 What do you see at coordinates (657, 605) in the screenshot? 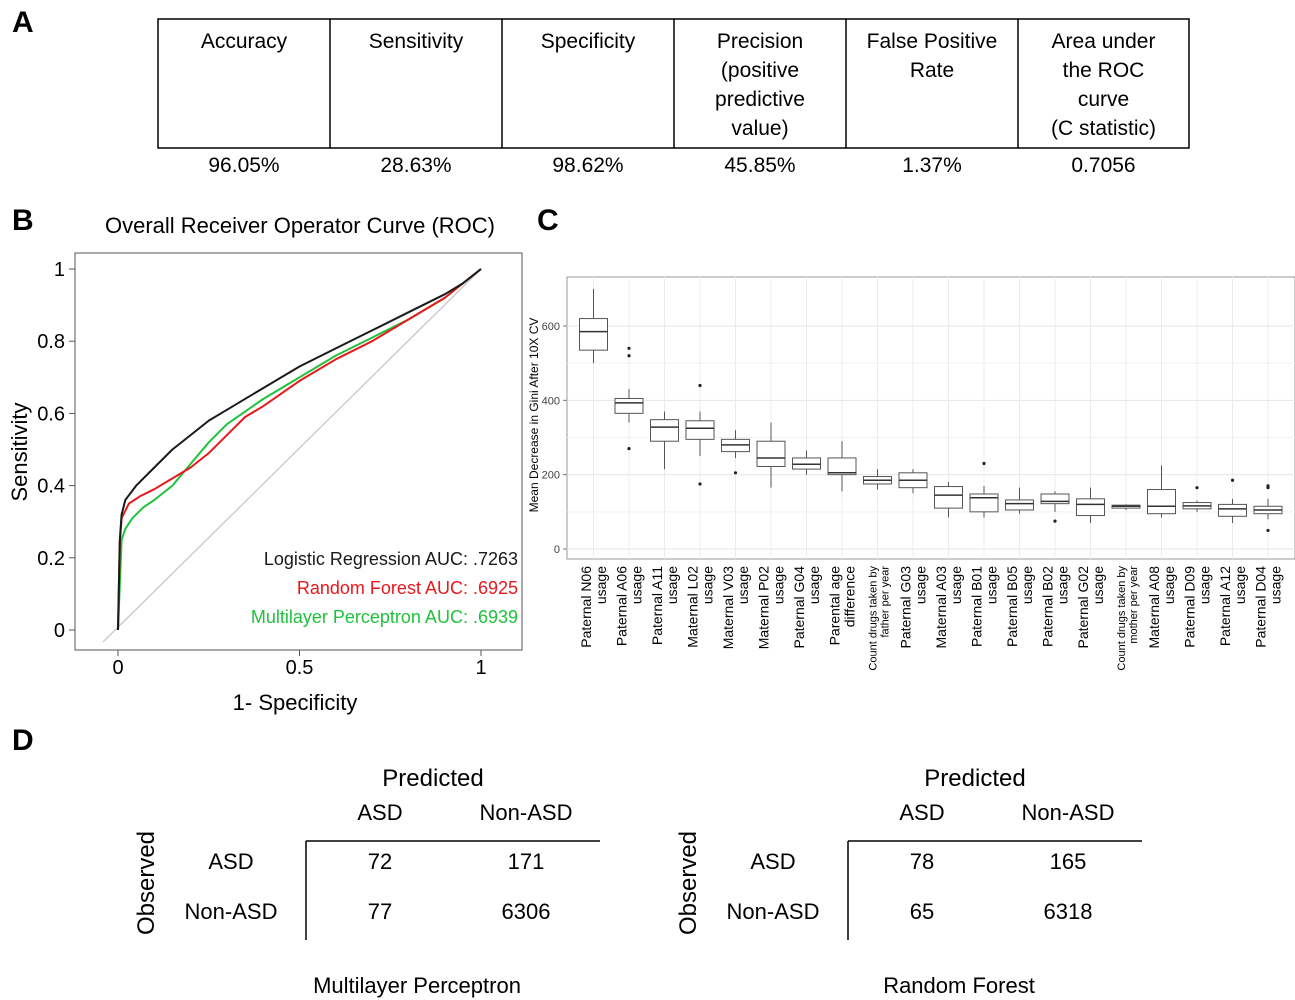
I see `box-category-label: Paternal A11` at bounding box center [657, 605].